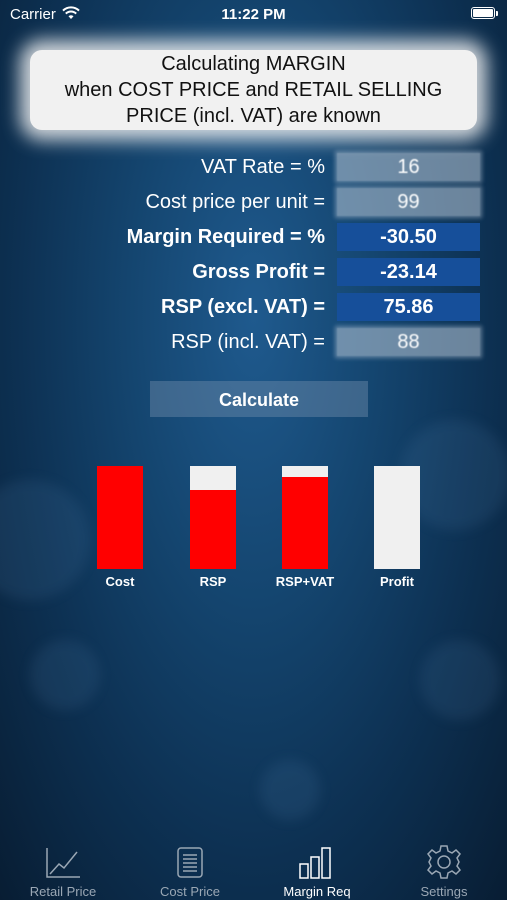 The image size is (507, 900). I want to click on tab-margin-req: Margin Req, so click(317, 869).